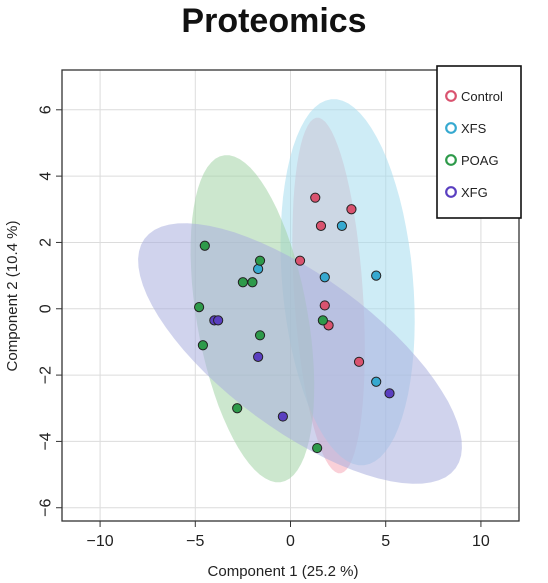  What do you see at coordinates (385, 541) in the screenshot?
I see `x-tick-label: 5` at bounding box center [385, 541].